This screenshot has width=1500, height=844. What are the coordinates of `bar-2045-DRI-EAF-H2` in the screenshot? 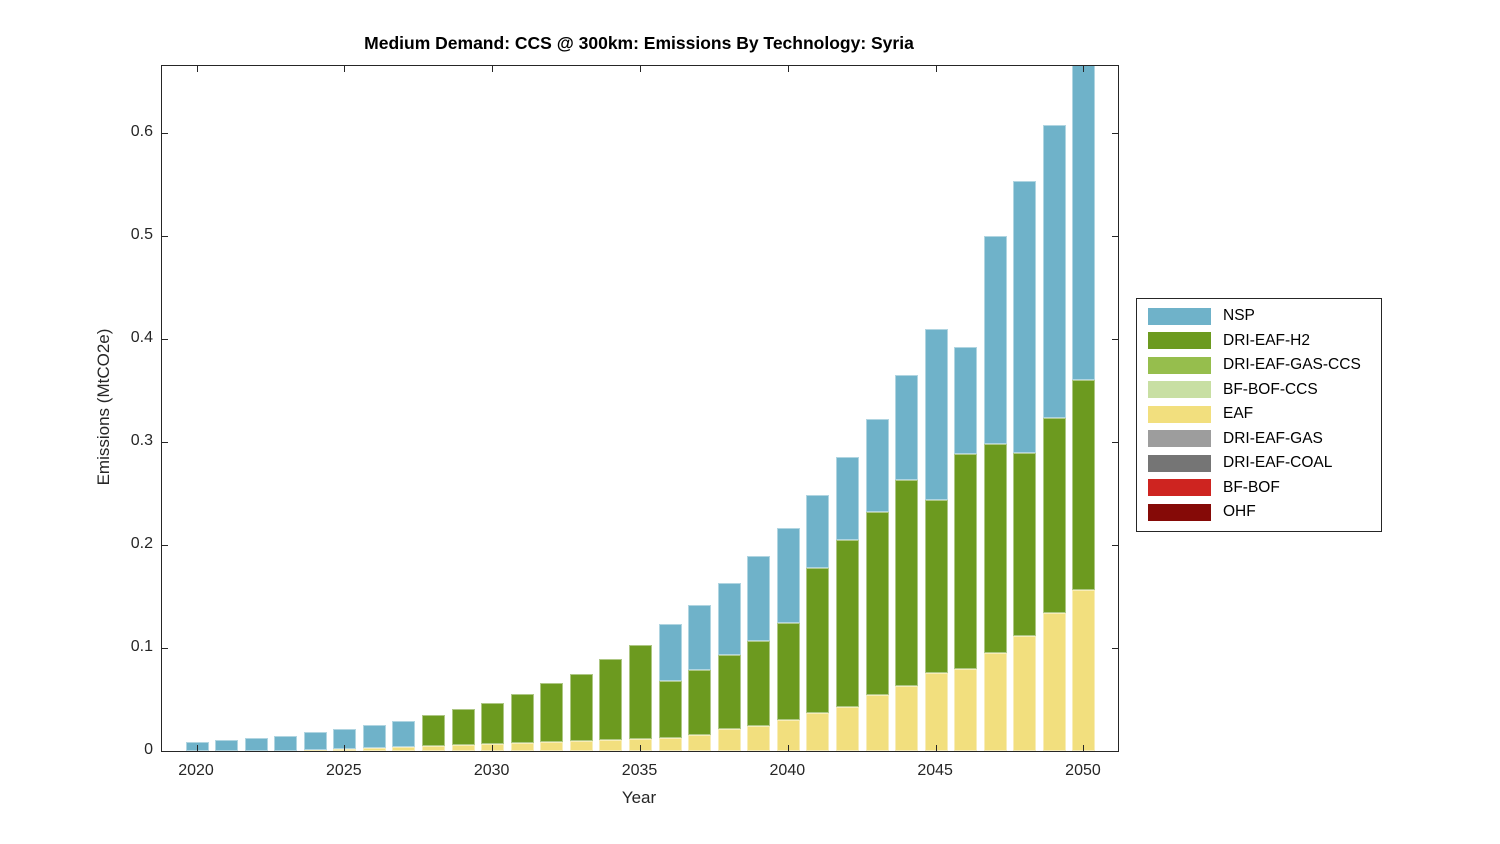 It's located at (936, 586).